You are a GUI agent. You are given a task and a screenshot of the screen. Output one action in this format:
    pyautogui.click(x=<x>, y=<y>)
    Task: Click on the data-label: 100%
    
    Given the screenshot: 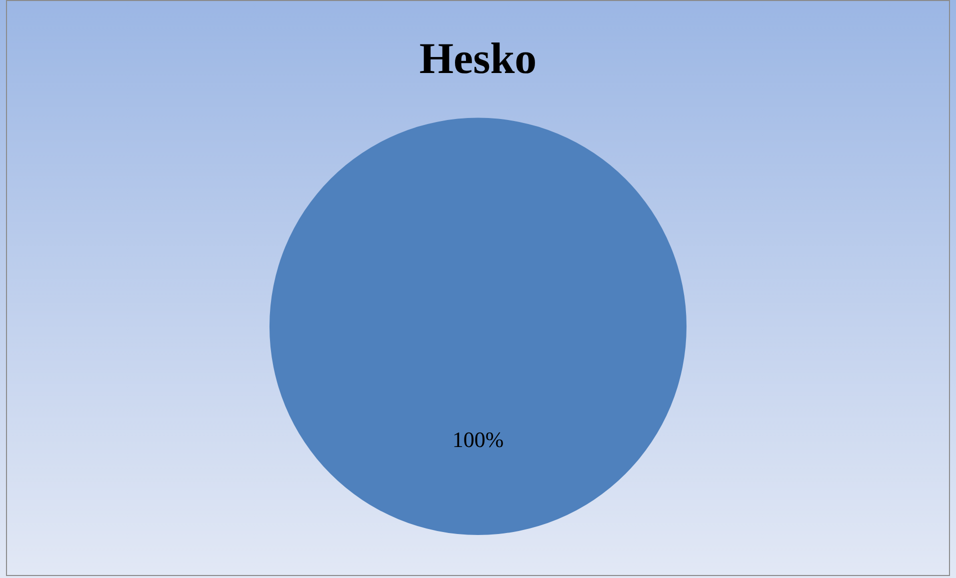 What is the action you would take?
    pyautogui.click(x=478, y=439)
    